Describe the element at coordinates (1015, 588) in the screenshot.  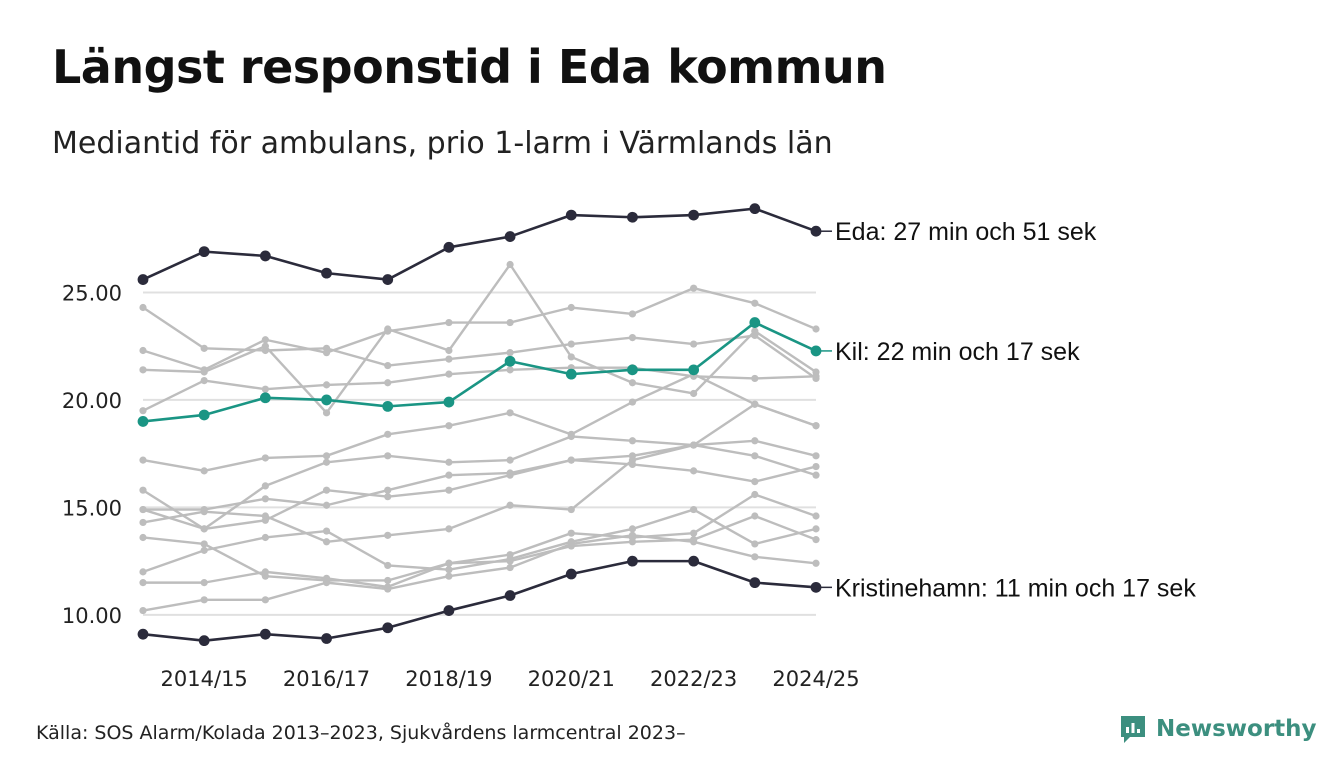
I see `series-end-label: Kristinehamn: 11 min och 17 sek` at that location.